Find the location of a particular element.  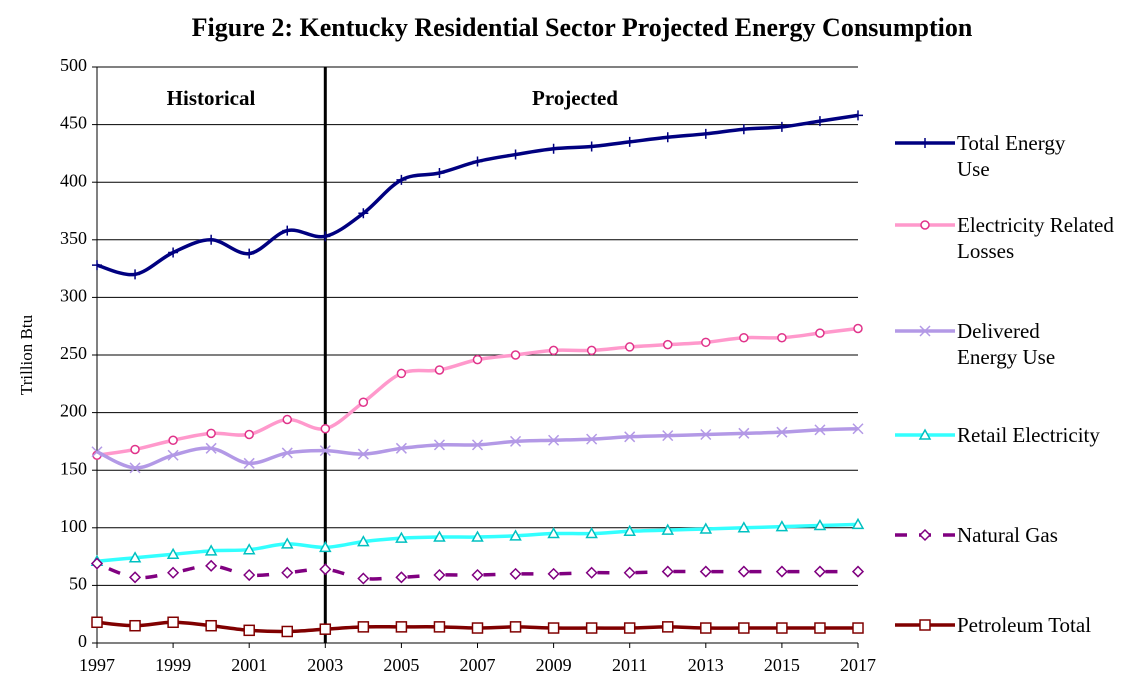

x-tick-label: 2001 is located at coordinates (249, 665).